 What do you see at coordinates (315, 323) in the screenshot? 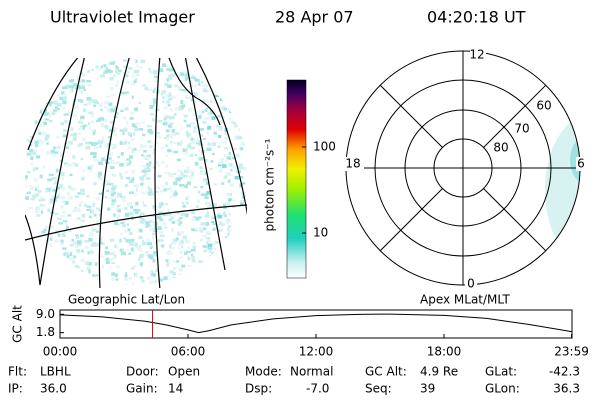
I see `altitude-curve` at bounding box center [315, 323].